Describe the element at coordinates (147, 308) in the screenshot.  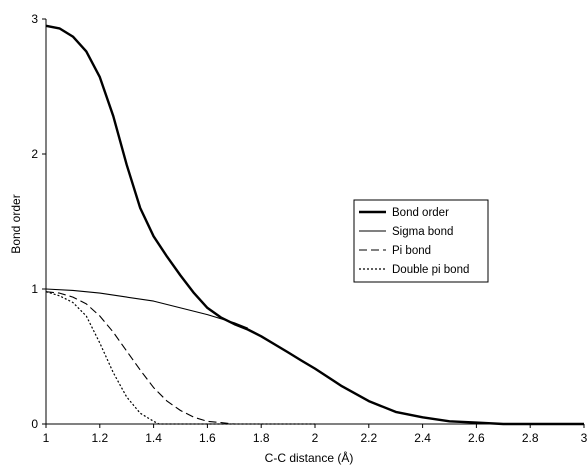
I see `series-line-sigma-bond` at that location.